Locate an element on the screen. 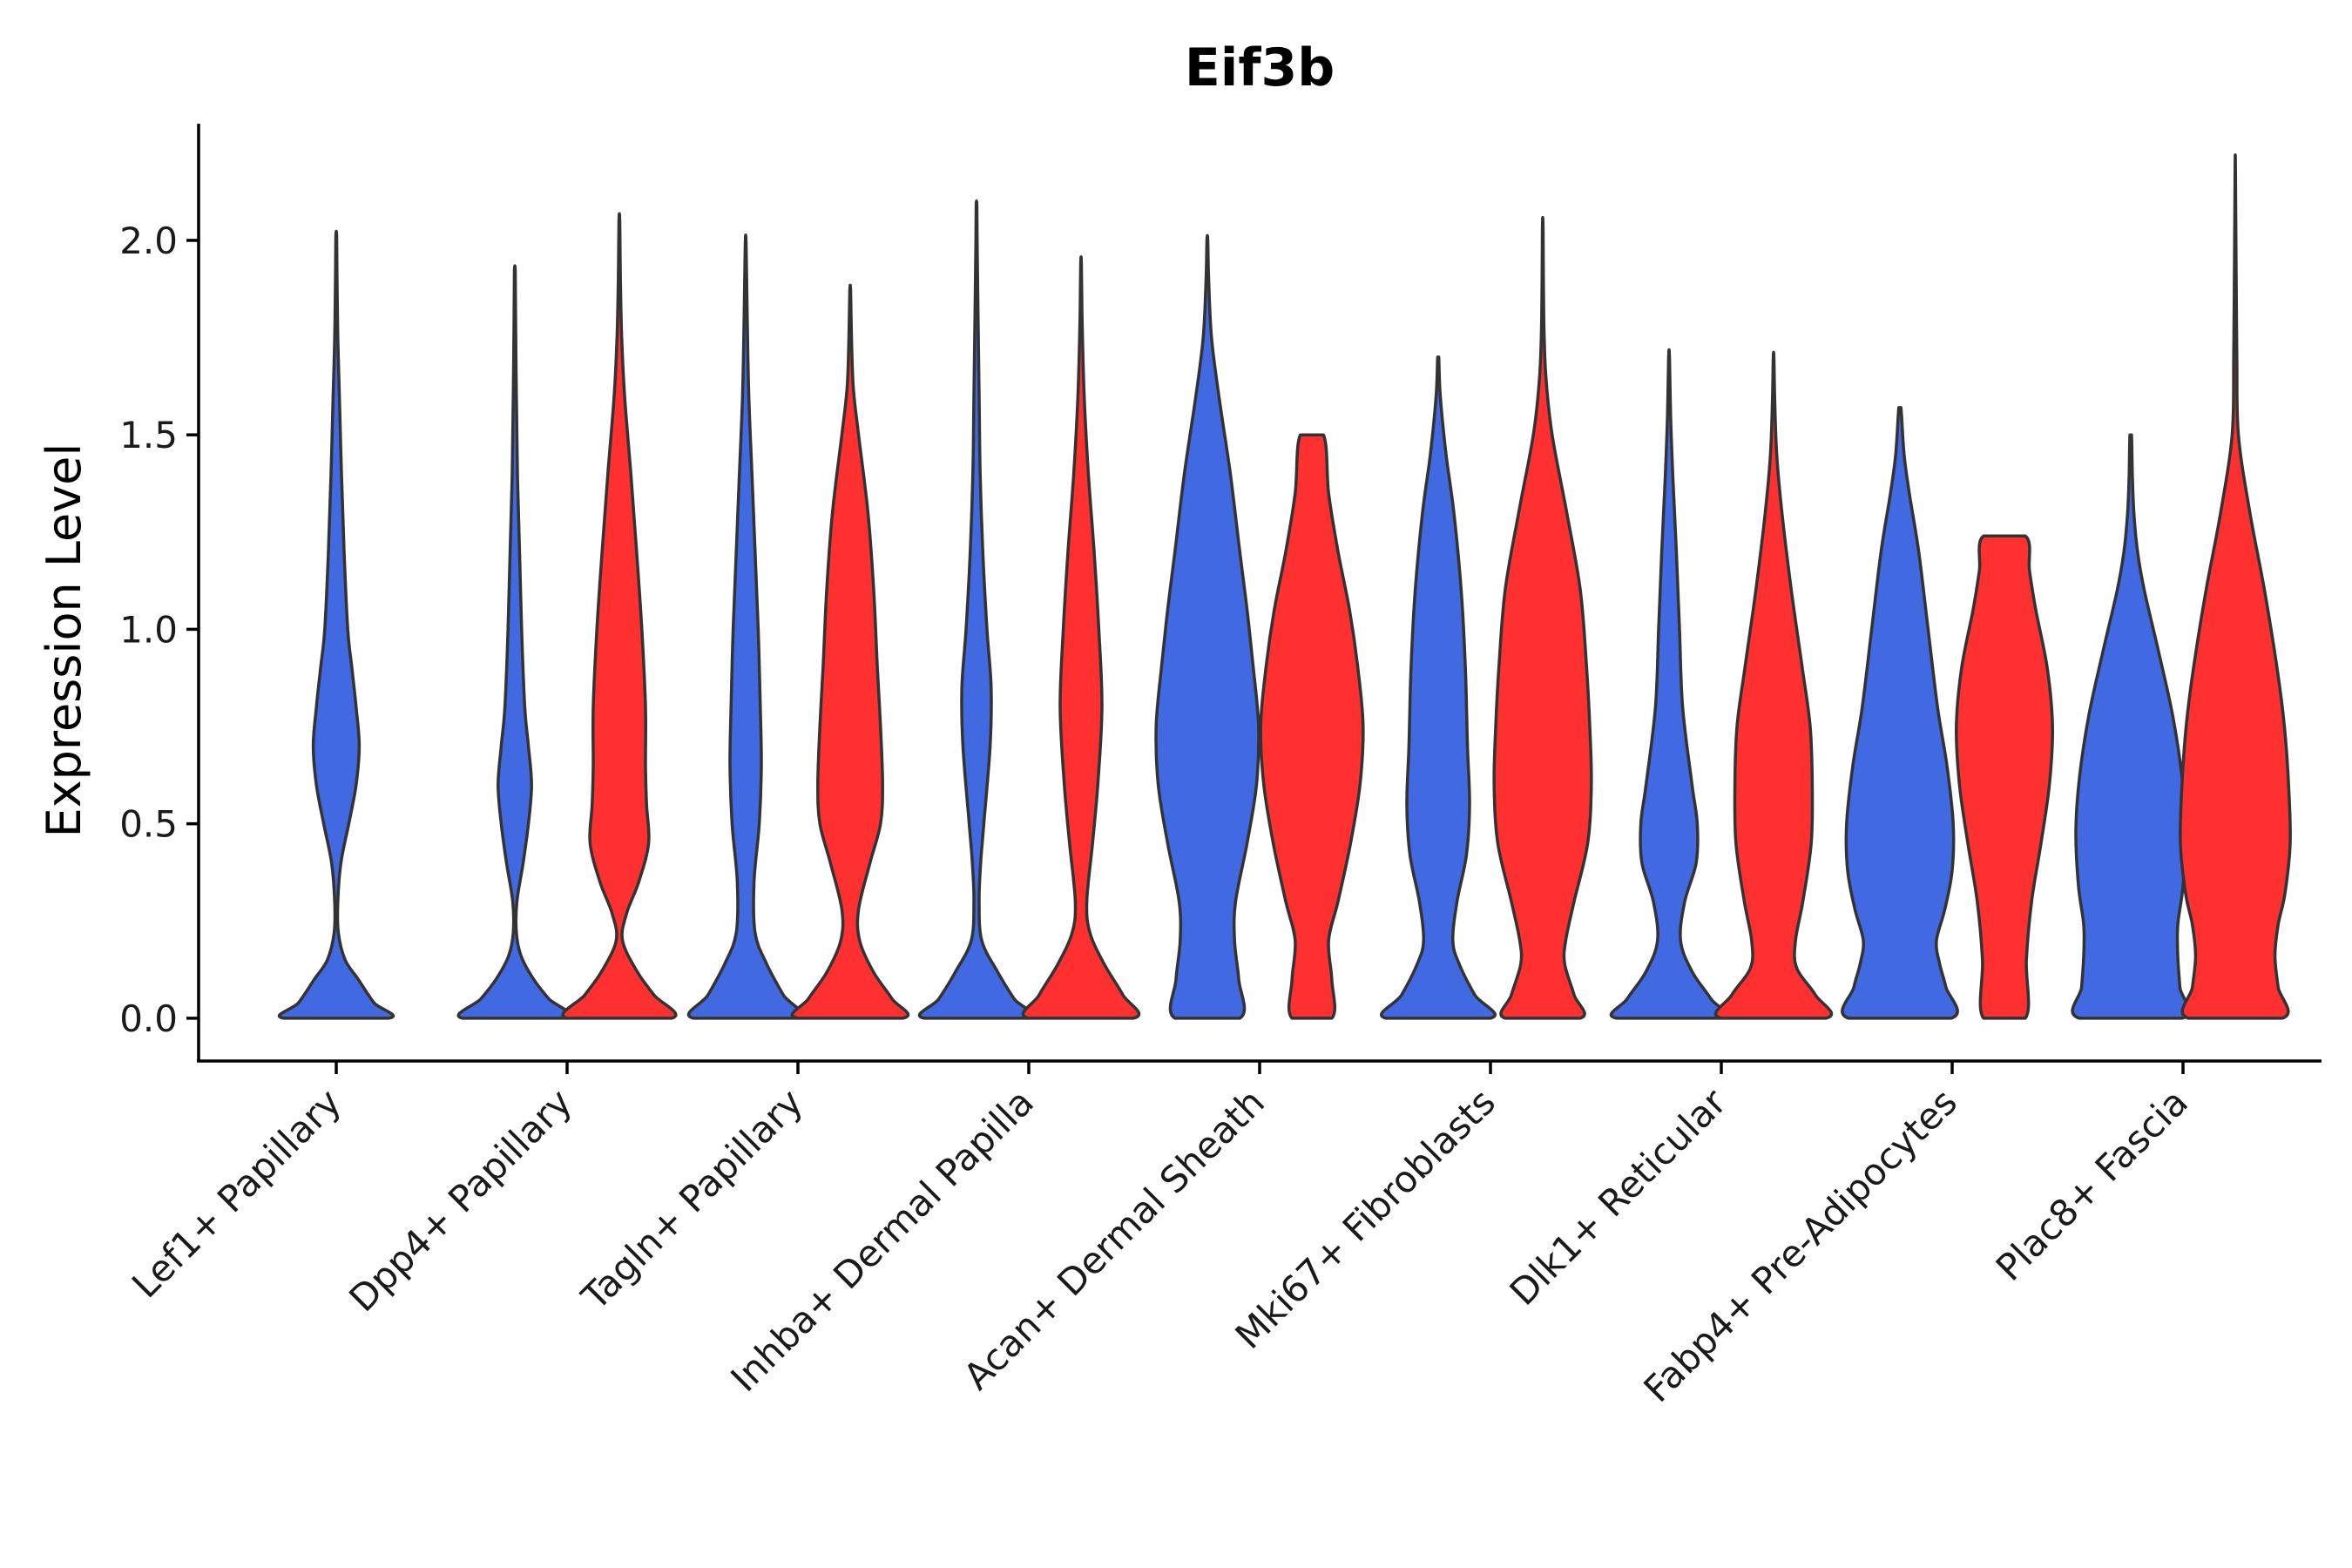  y-tick-label: 2.0 is located at coordinates (148, 241).